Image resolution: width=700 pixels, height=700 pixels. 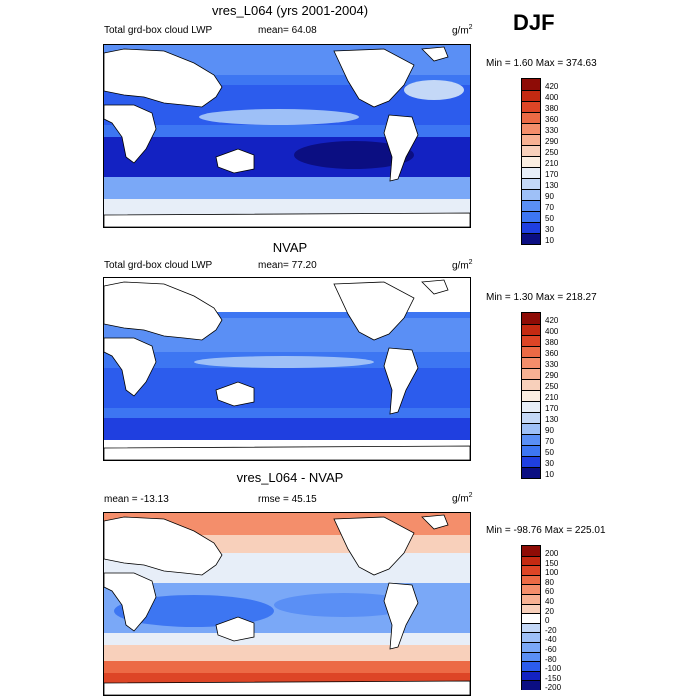 I want to click on panel3-tick: 60, so click(x=549, y=592).